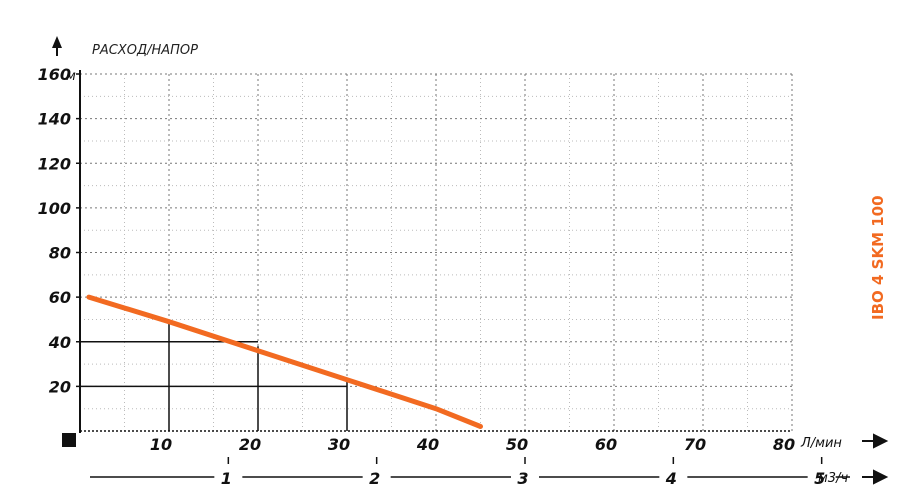  I want to click on x2-tick-label: 4, so click(671, 478).